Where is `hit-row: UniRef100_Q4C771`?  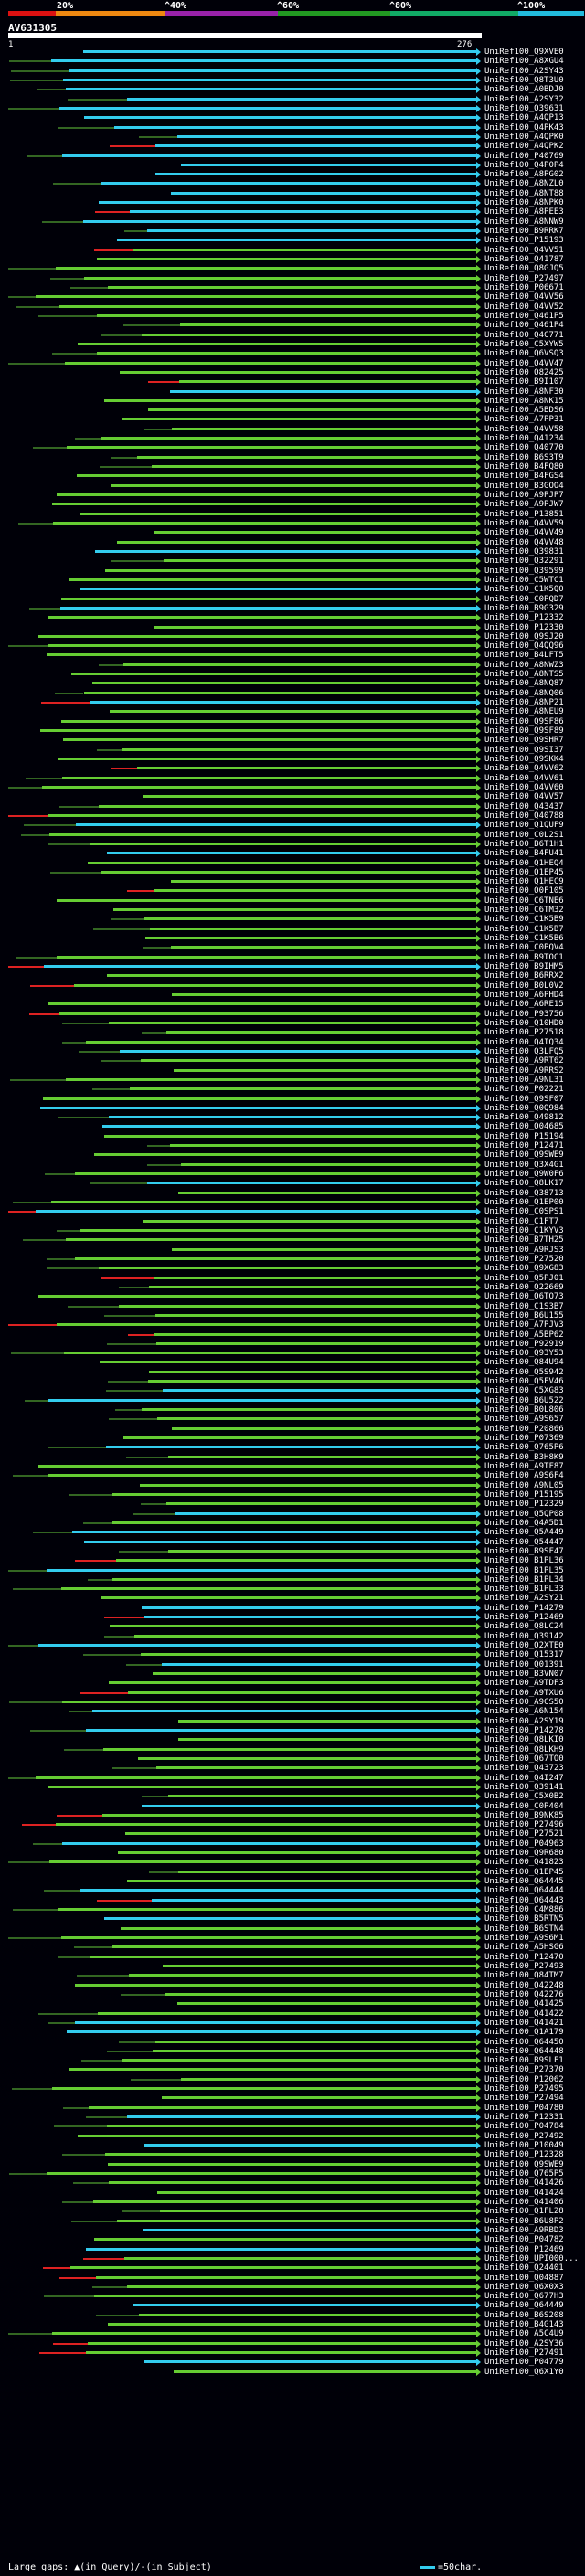
hit-row: UniRef100_Q4C771 is located at coordinates (293, 335).